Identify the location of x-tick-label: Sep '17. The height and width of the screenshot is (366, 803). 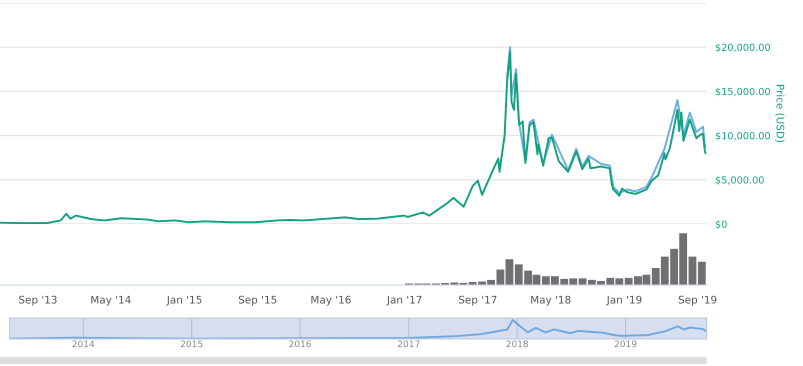
(477, 301).